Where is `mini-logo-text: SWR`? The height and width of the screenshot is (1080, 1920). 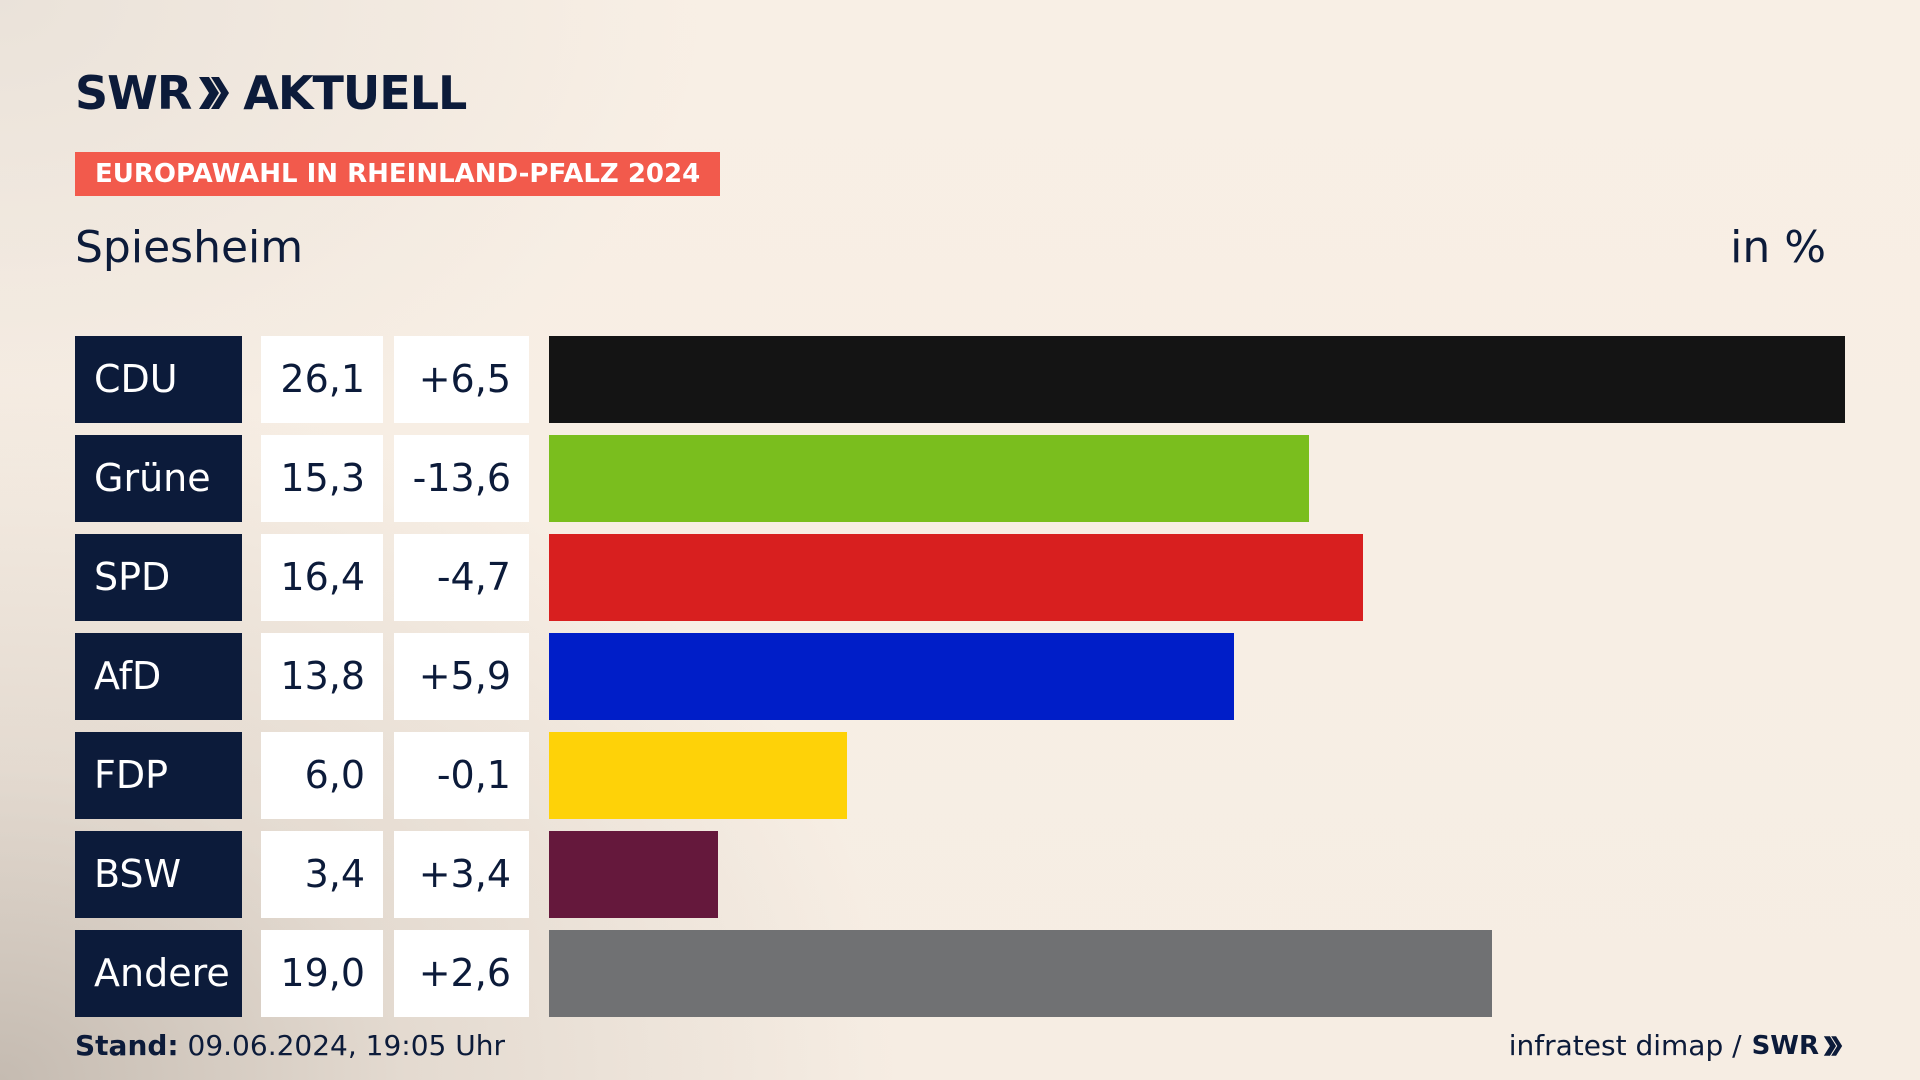
mini-logo-text: SWR is located at coordinates (1785, 1046).